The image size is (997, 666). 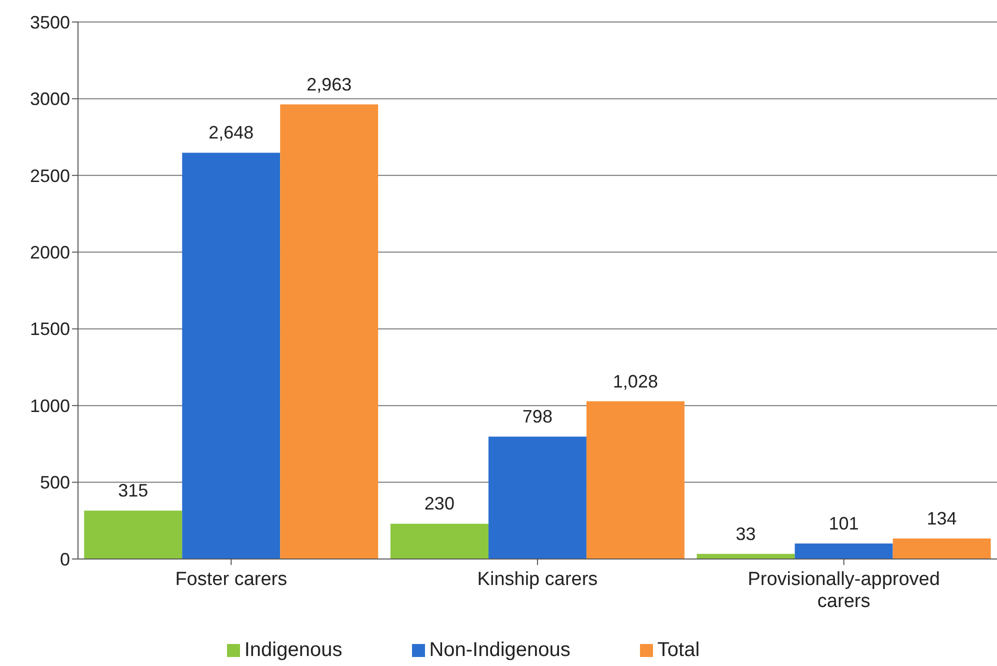 What do you see at coordinates (50, 22) in the screenshot?
I see `y-tick-label: 3500` at bounding box center [50, 22].